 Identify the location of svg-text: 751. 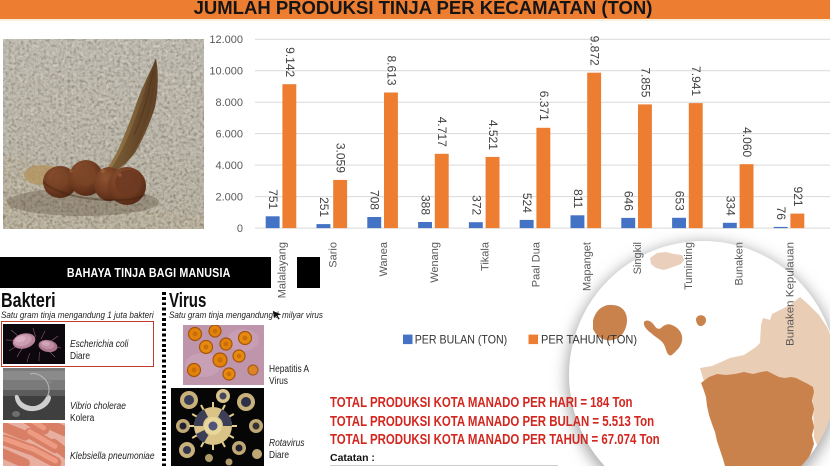
(273, 199).